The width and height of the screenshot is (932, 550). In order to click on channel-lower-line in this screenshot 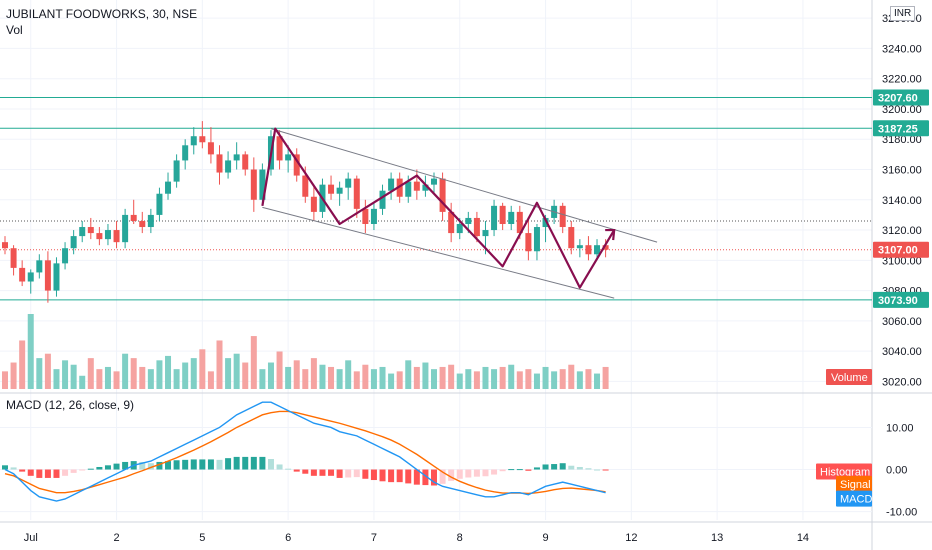, I will do `click(438, 252)`.